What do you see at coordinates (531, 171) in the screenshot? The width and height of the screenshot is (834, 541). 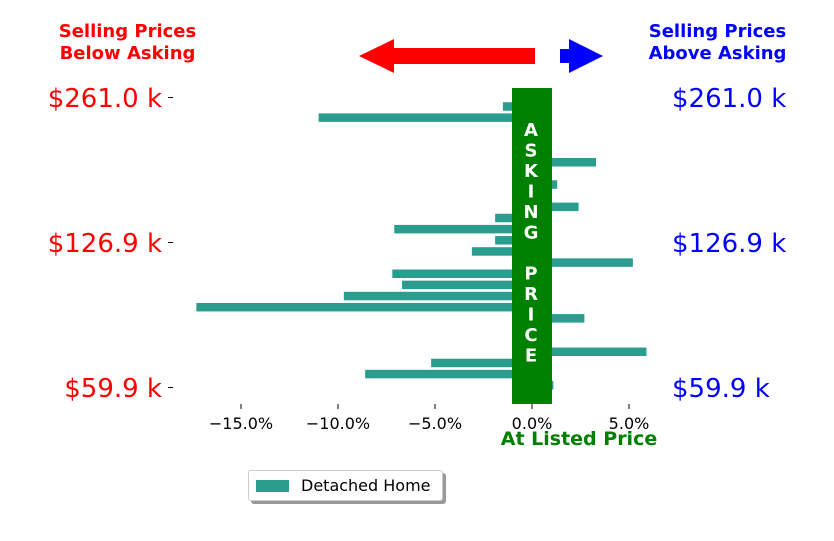 I see `asking-band-letter: K` at bounding box center [531, 171].